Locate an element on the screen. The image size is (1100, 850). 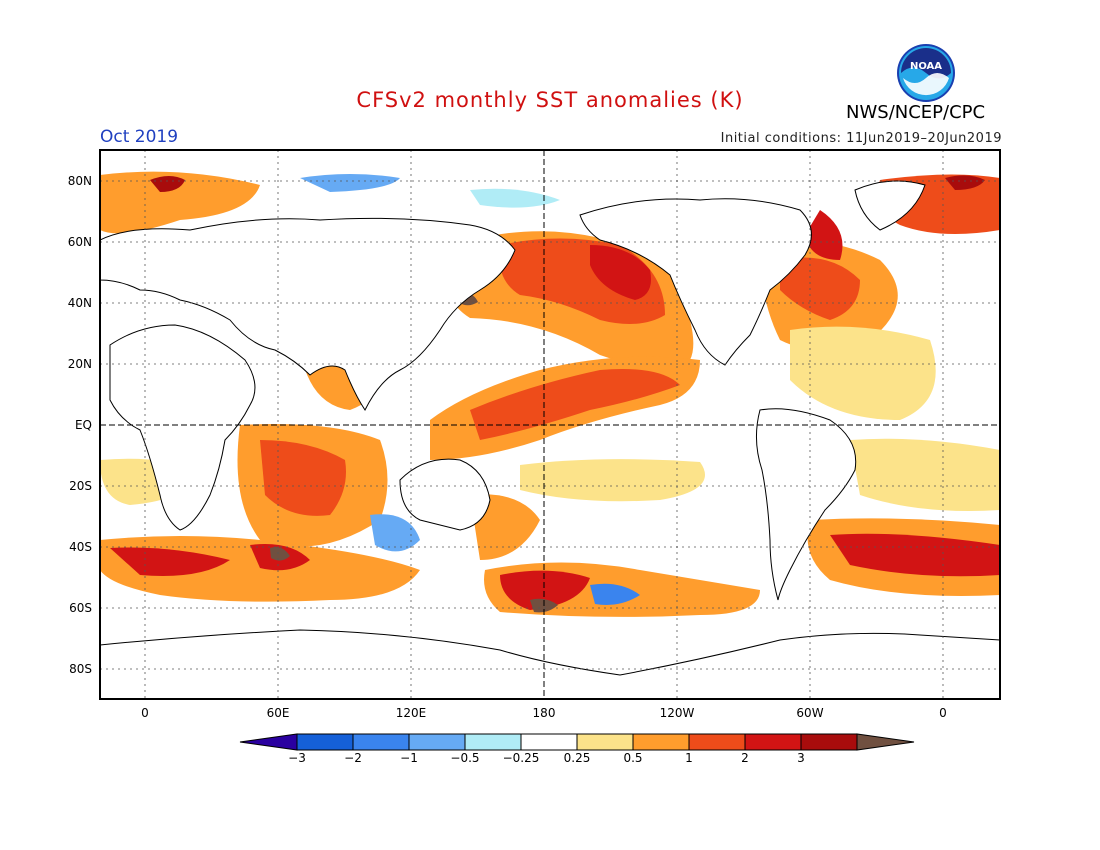
lat-label: 80S is located at coordinates (80, 669).